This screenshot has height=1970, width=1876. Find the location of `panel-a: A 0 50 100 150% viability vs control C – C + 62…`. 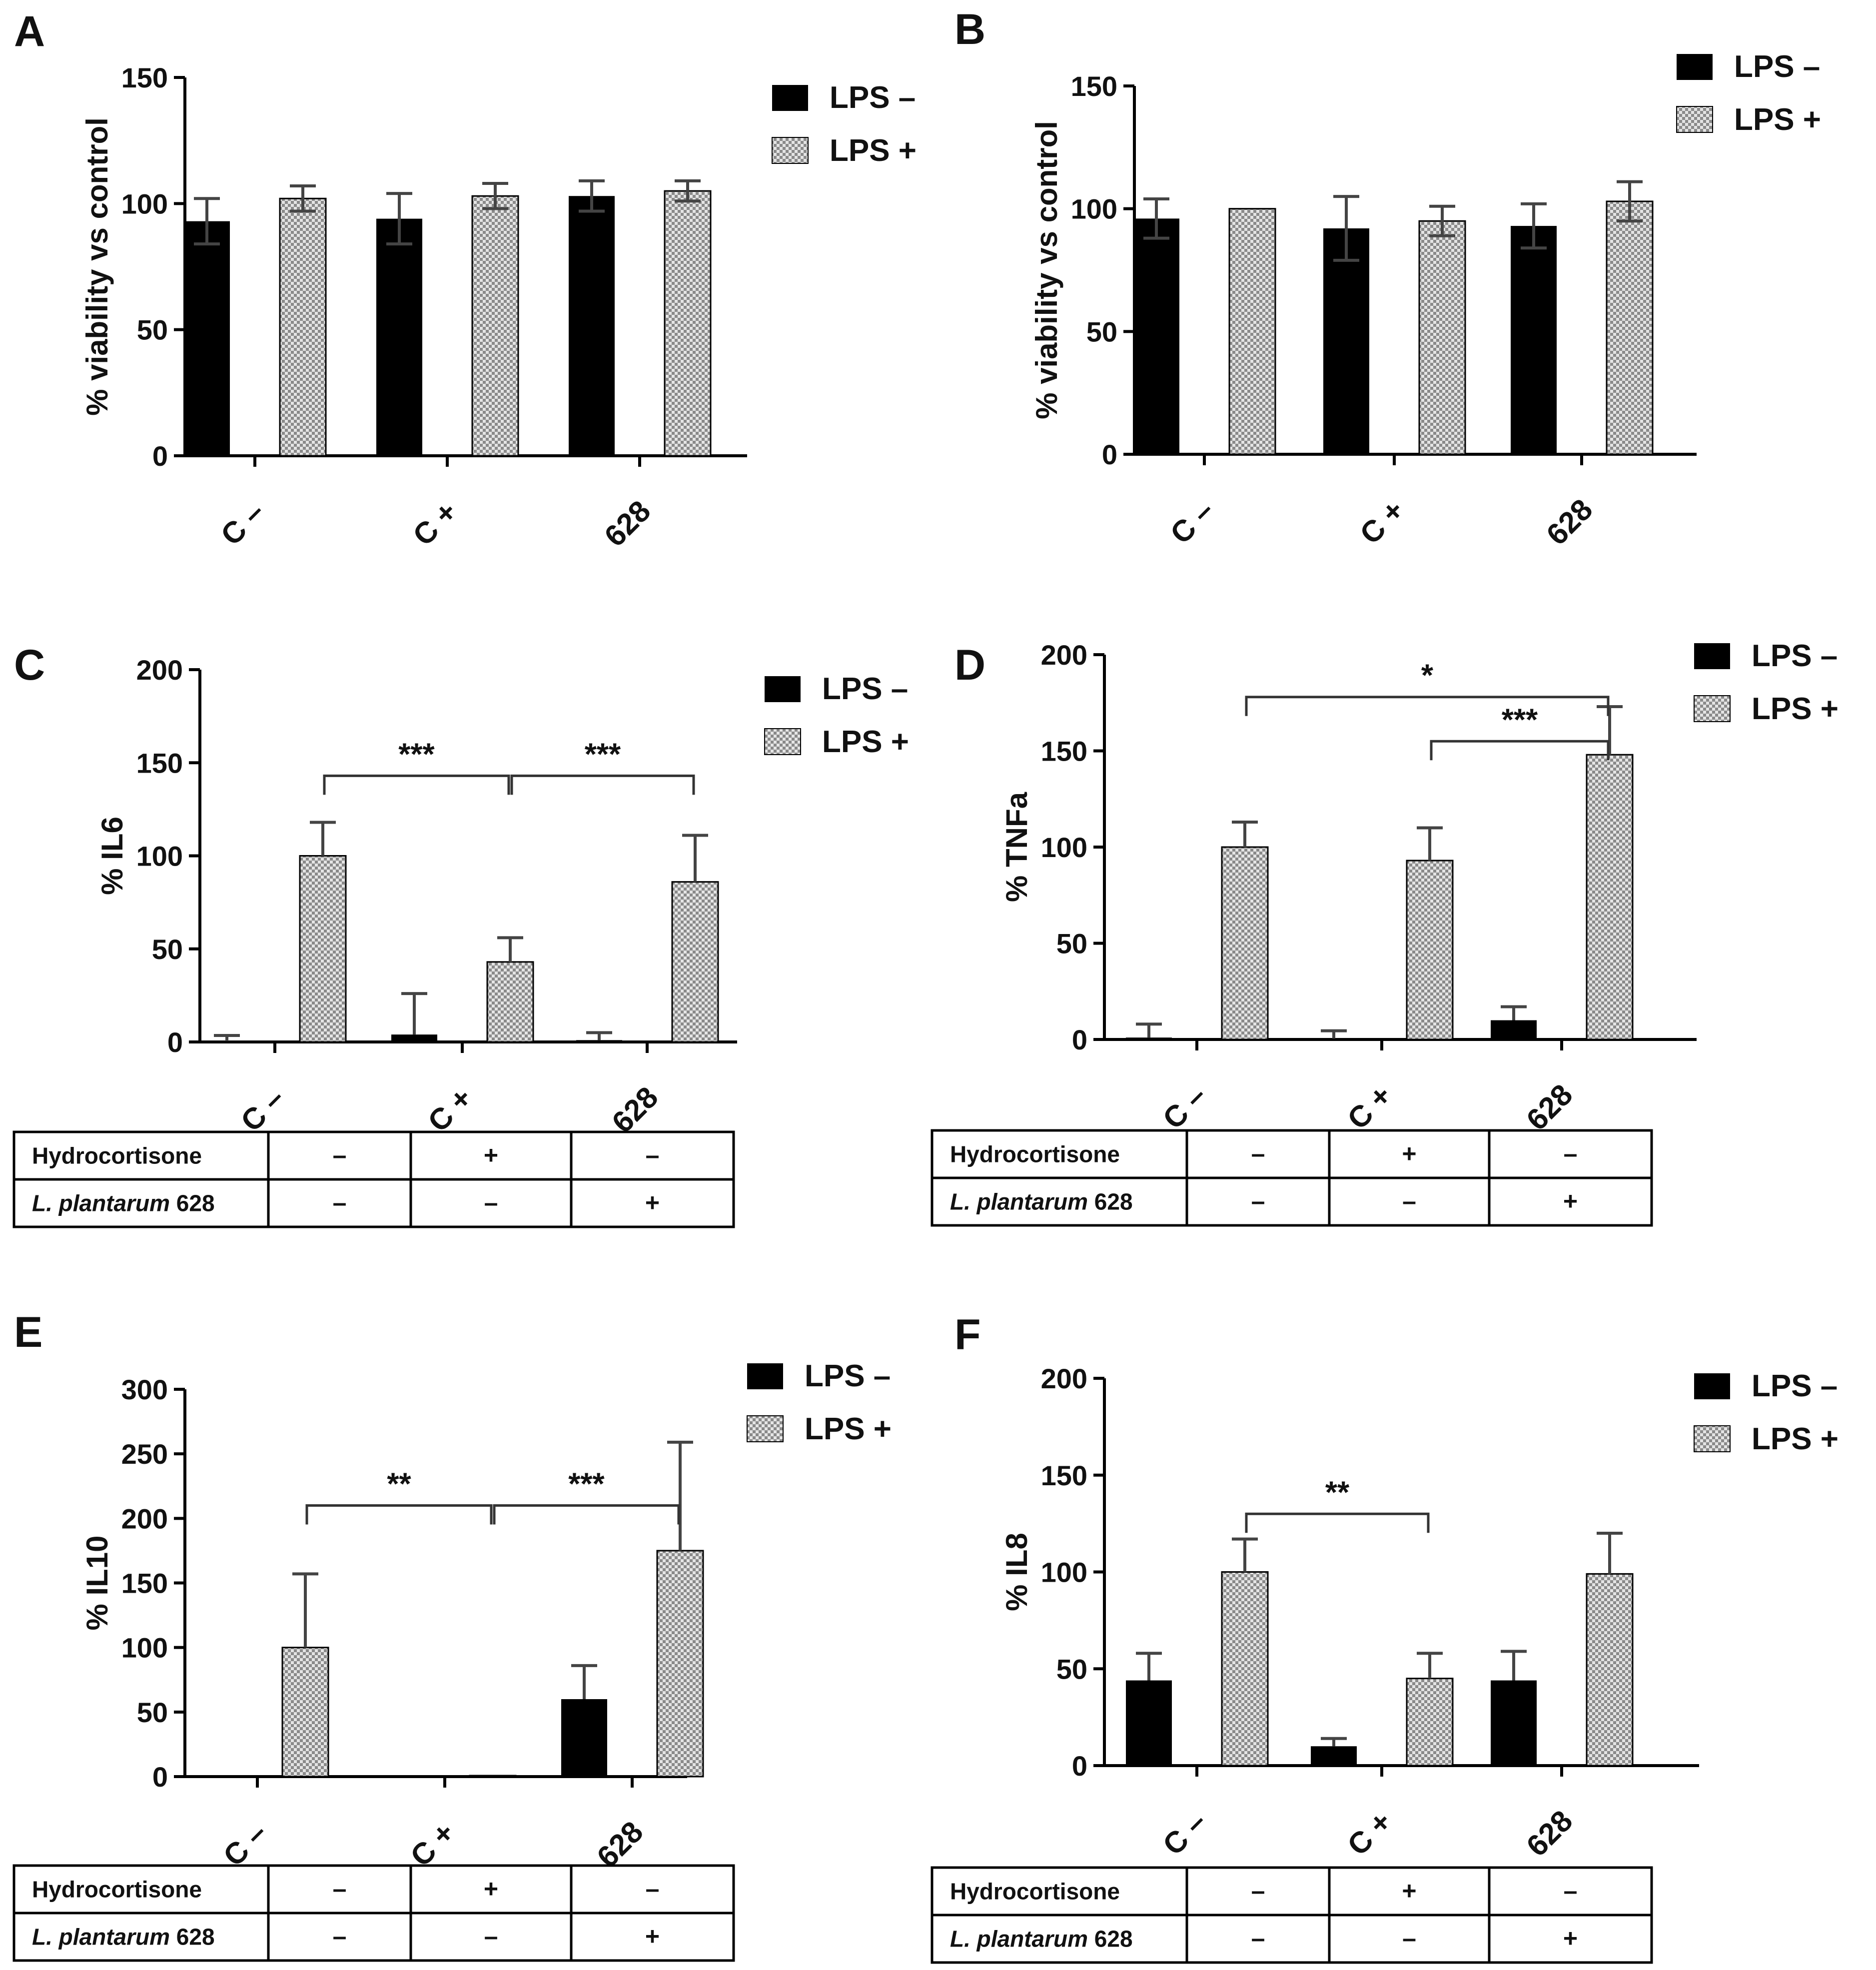

panel-a: A 0 50 100 150% viability vs control C – C + 62… is located at coordinates (465, 280).